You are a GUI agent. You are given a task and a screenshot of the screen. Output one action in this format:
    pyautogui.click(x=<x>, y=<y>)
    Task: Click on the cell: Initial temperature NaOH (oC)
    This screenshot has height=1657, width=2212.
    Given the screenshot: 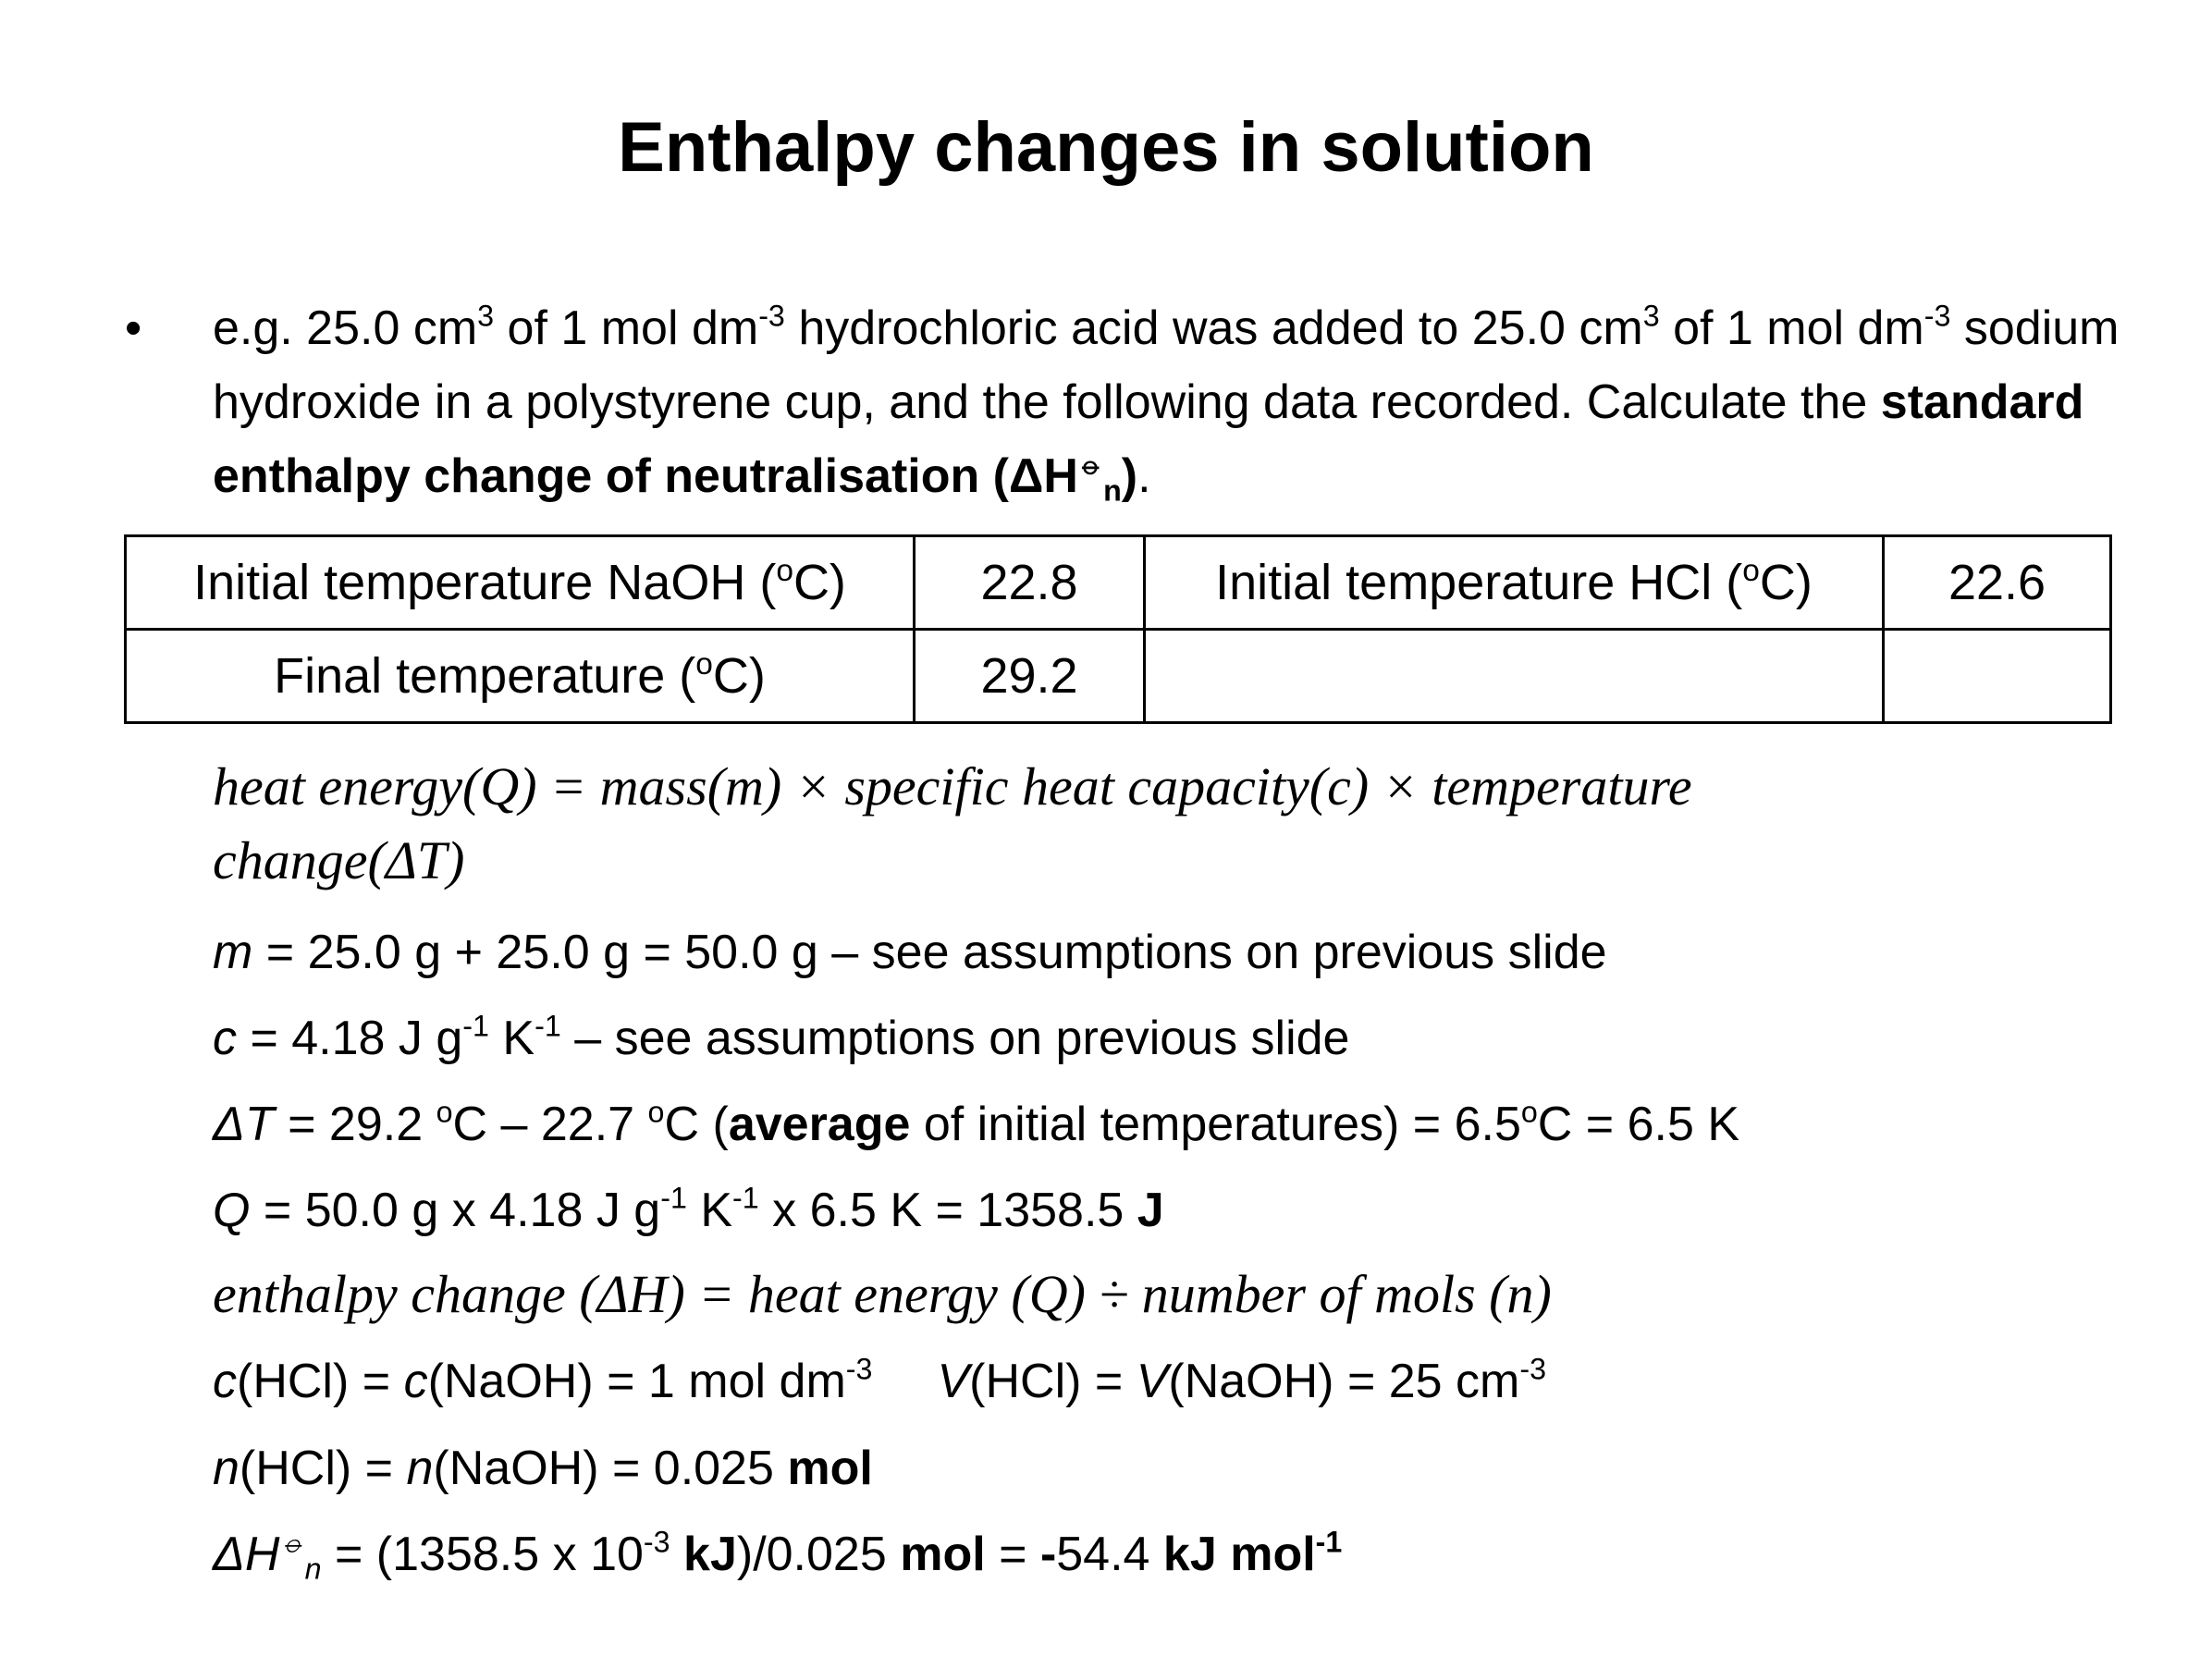 What is the action you would take?
    pyautogui.click(x=520, y=582)
    